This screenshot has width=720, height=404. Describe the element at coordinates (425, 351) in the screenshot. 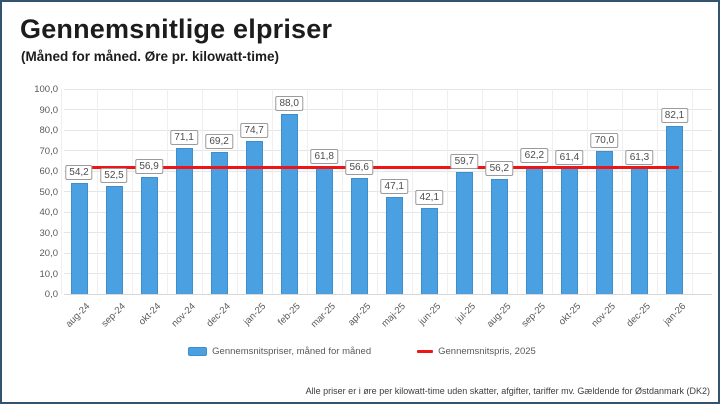

I see `reference-line-swatch-icon` at that location.